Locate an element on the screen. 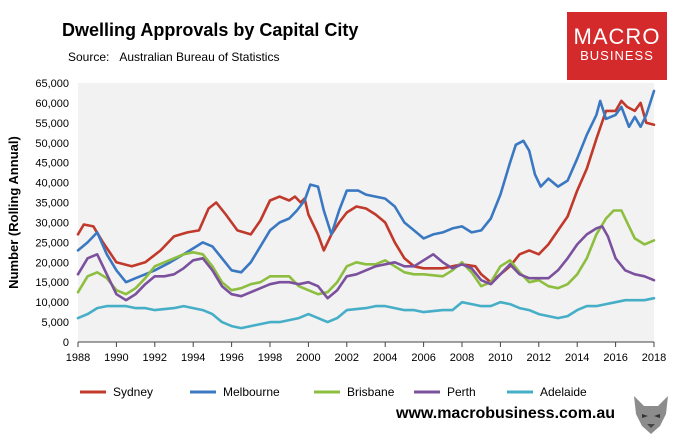 This screenshot has width=687, height=443. x-tick-label: 1996 is located at coordinates (231, 358).